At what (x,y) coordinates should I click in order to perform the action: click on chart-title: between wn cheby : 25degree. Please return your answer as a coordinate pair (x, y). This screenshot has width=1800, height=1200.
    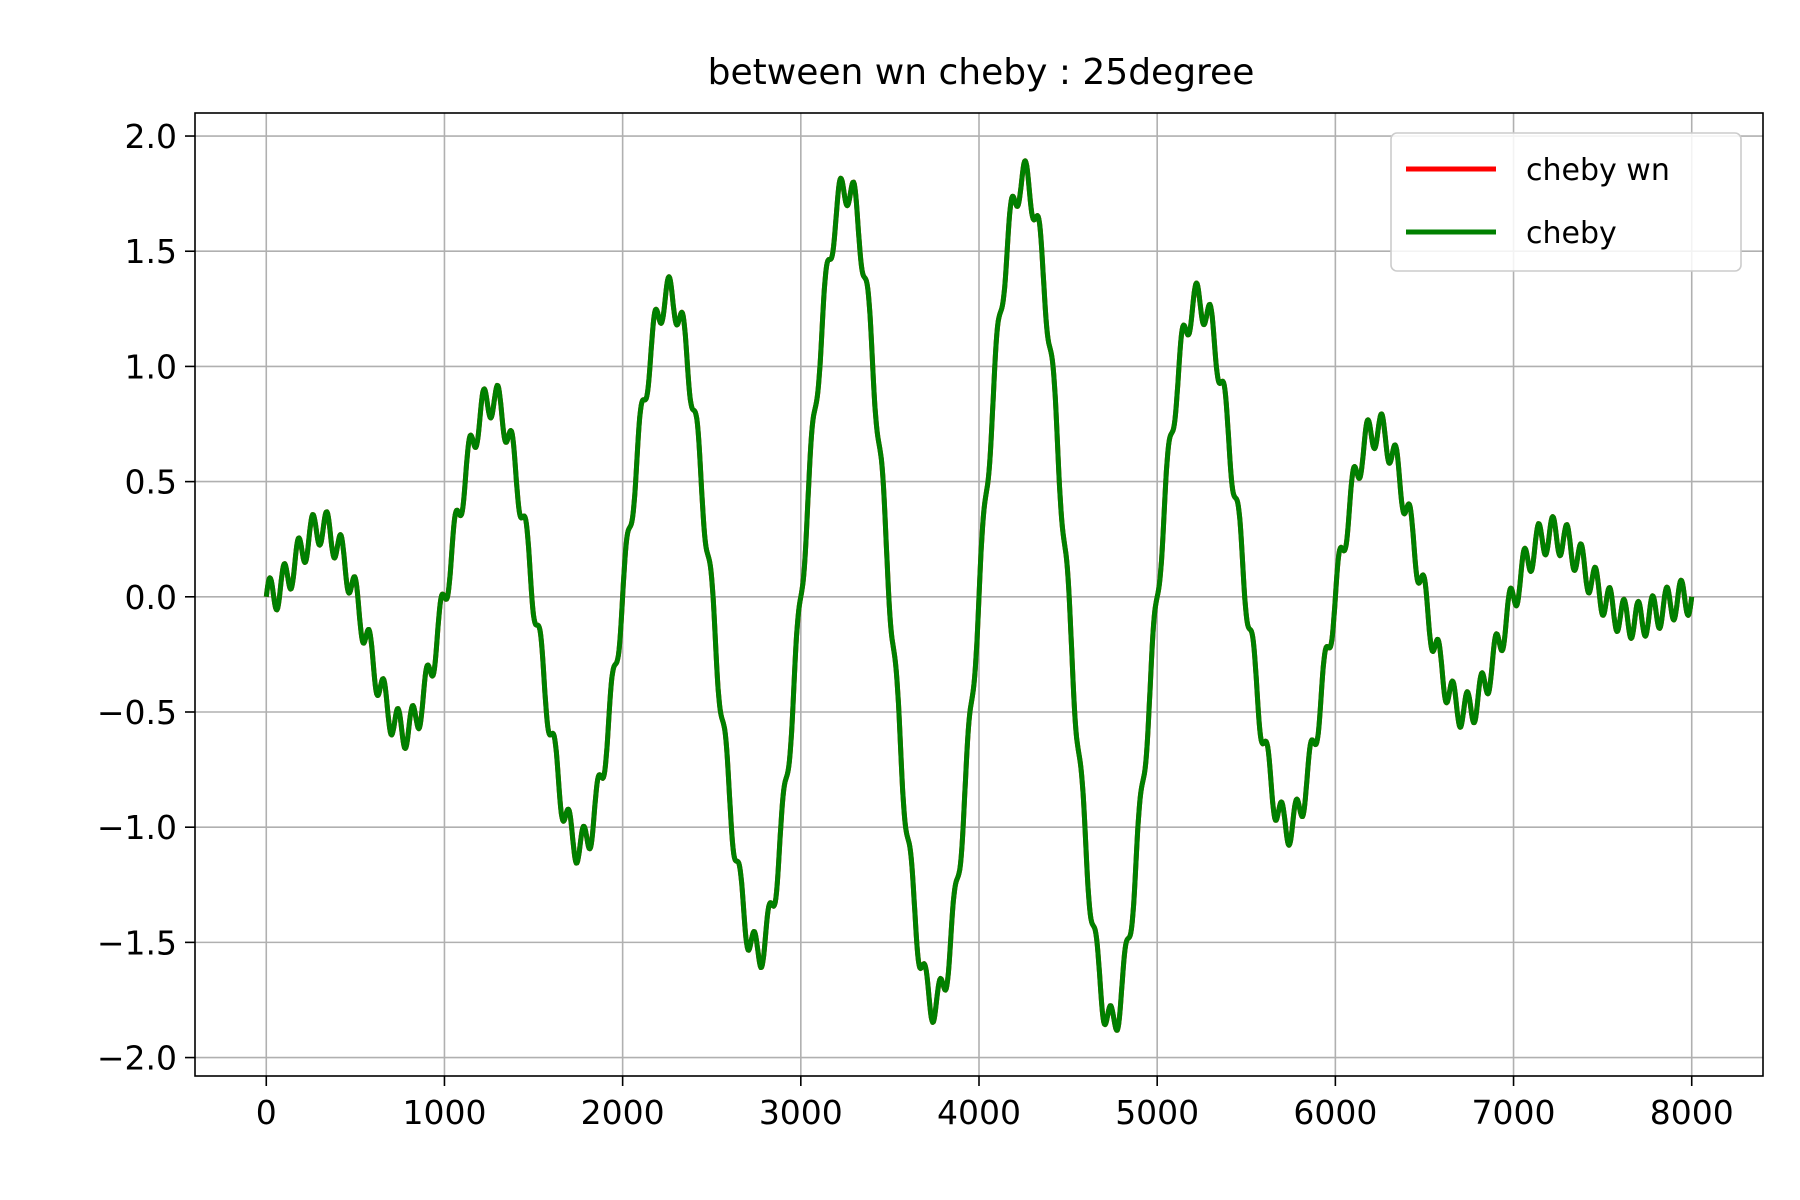
    Looking at the image, I should click on (981, 72).